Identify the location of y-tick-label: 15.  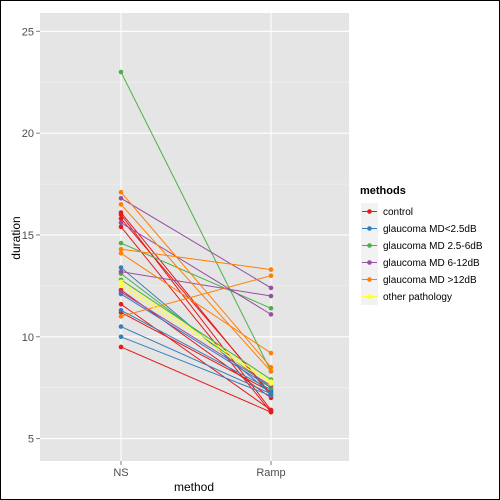
(28, 236).